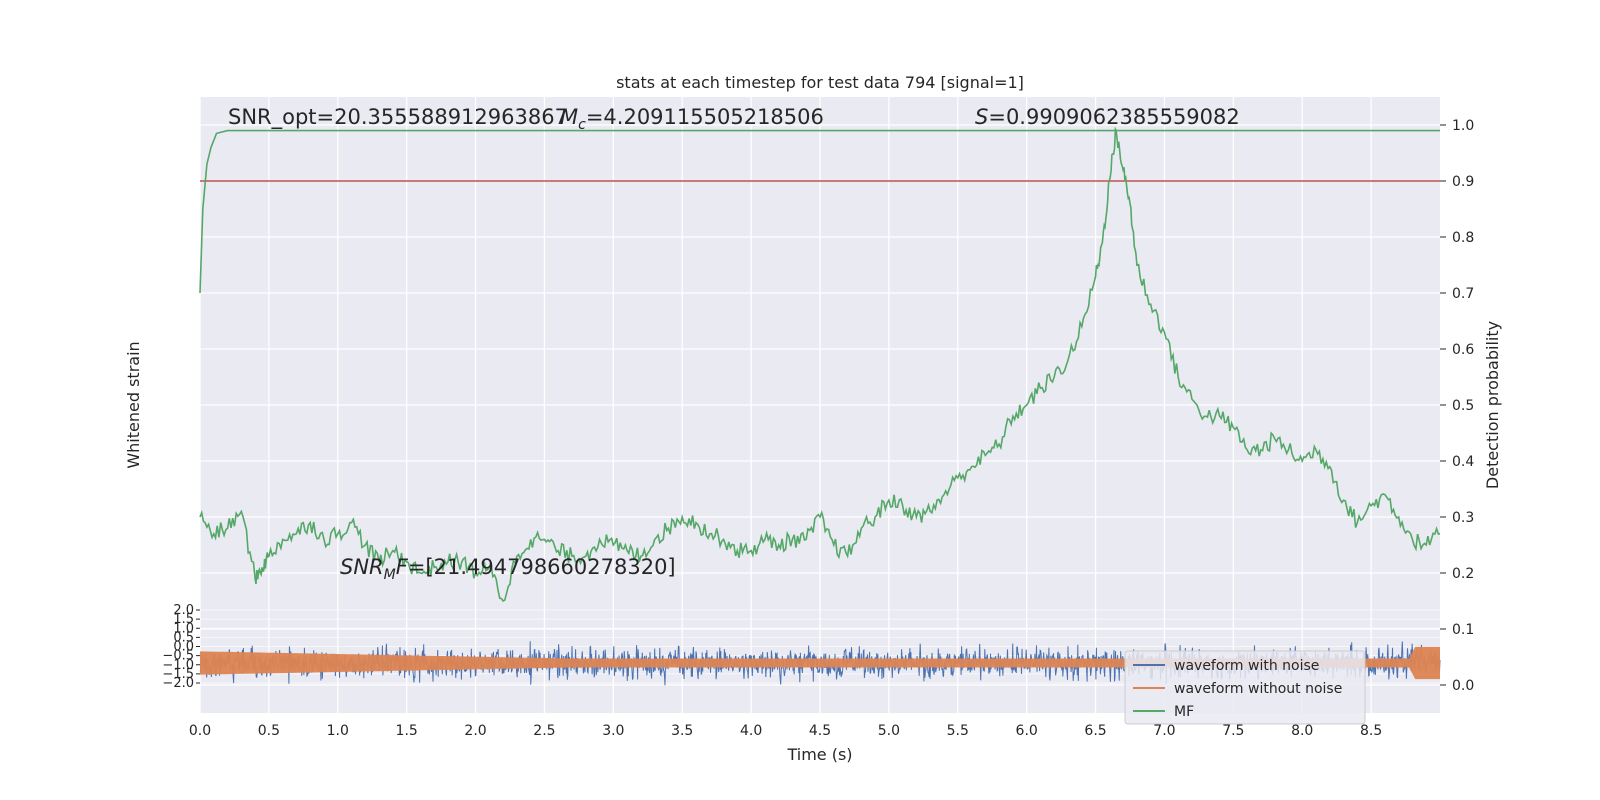 This screenshot has height=800, width=1600. What do you see at coordinates (542, 567) in the screenshot?
I see `annotation-snr-mf-value: =[21.494798660278320]` at bounding box center [542, 567].